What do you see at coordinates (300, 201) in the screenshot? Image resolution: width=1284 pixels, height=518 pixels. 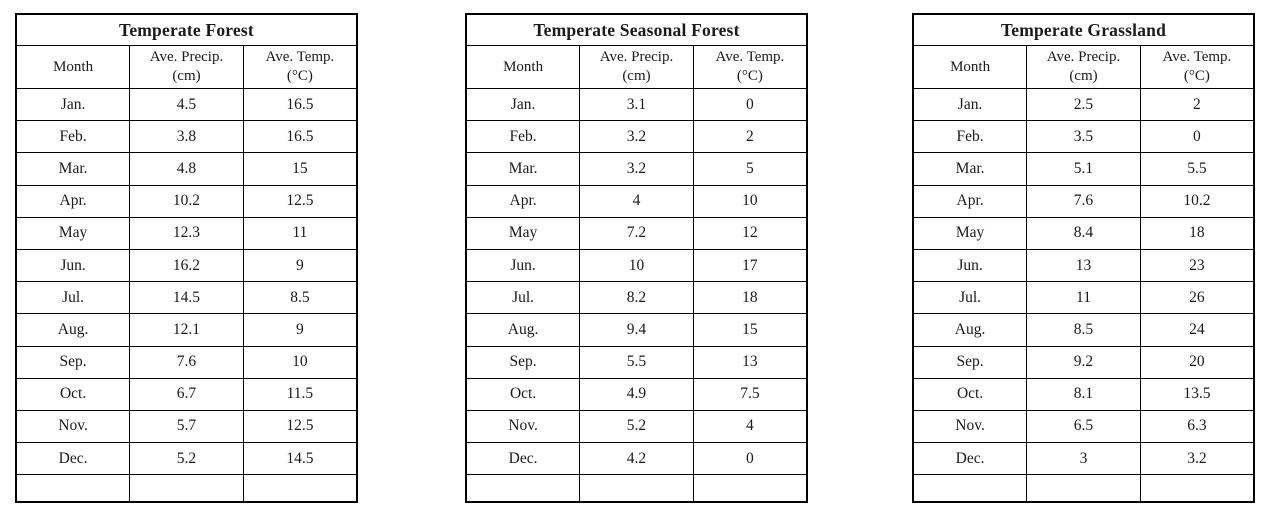 I see `temp-cell: 12.5` at bounding box center [300, 201].